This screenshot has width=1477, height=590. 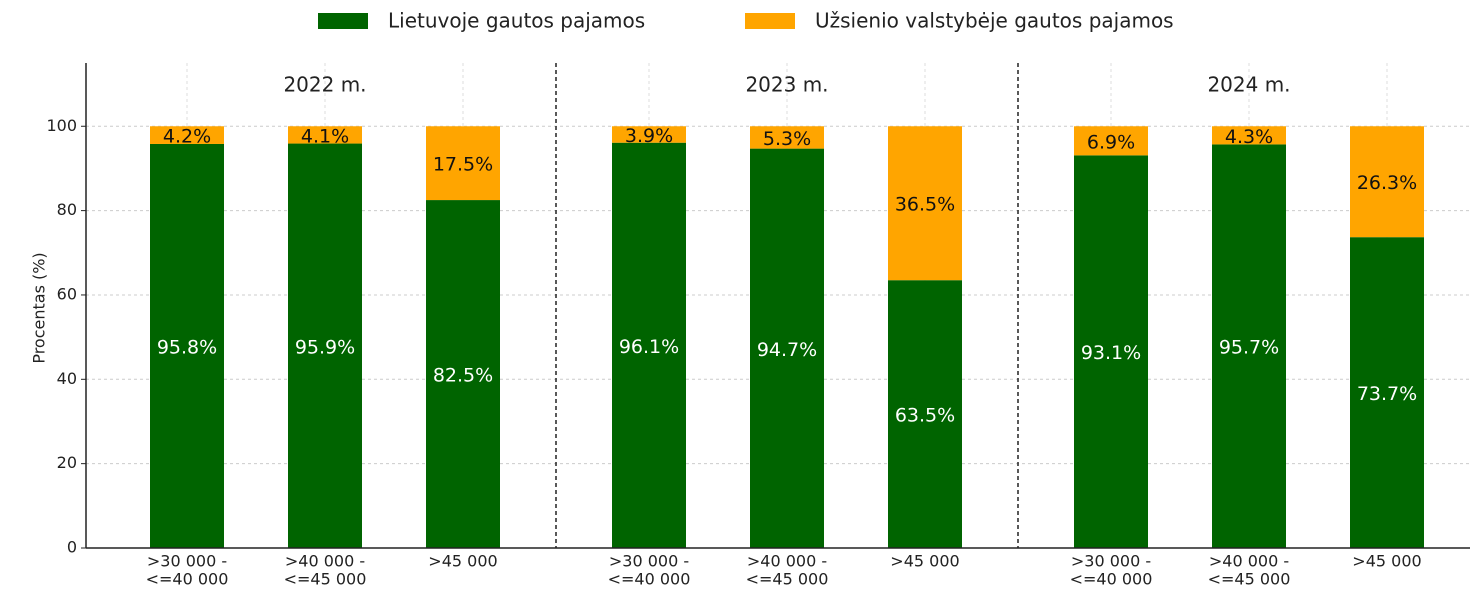 What do you see at coordinates (67, 378) in the screenshot?
I see `y-tick-label: 40` at bounding box center [67, 378].